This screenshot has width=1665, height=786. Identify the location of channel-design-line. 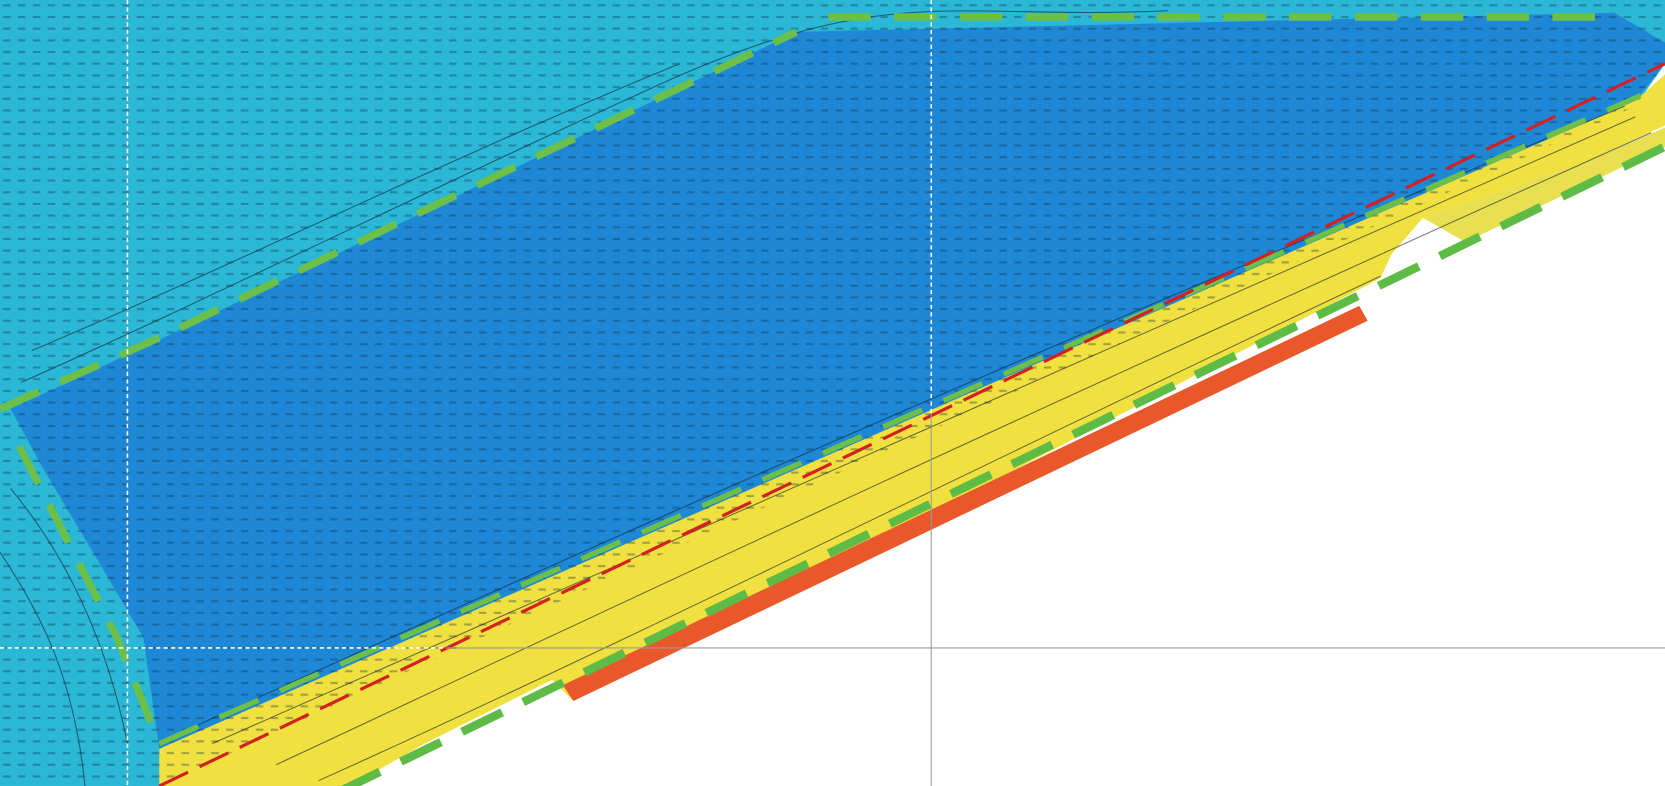
(89, 594).